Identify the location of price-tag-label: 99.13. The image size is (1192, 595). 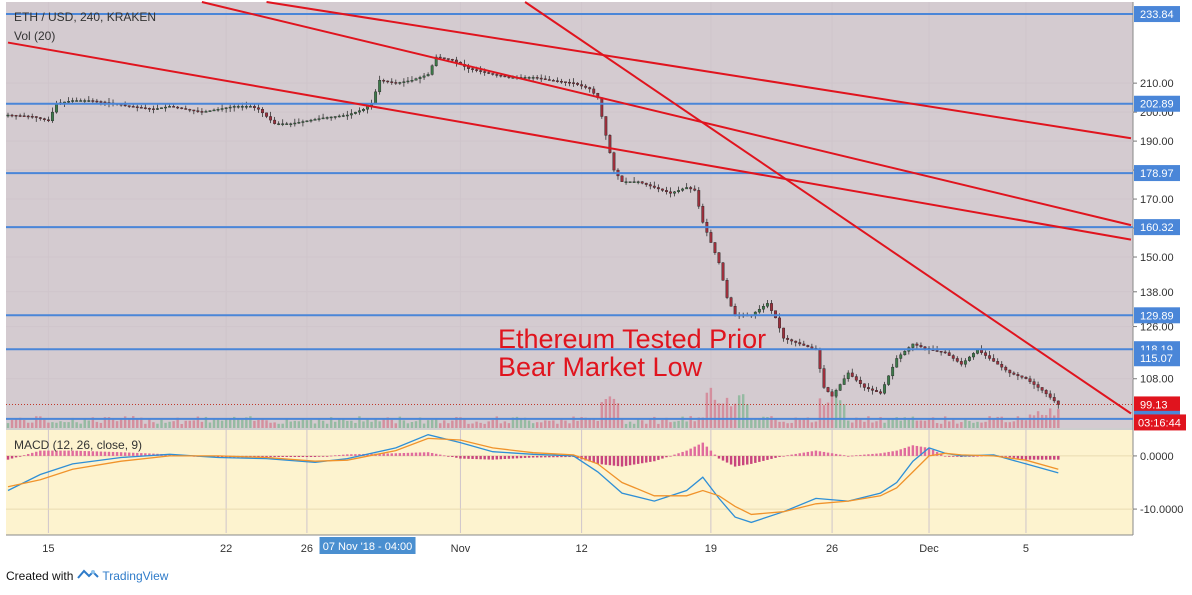
(1154, 405).